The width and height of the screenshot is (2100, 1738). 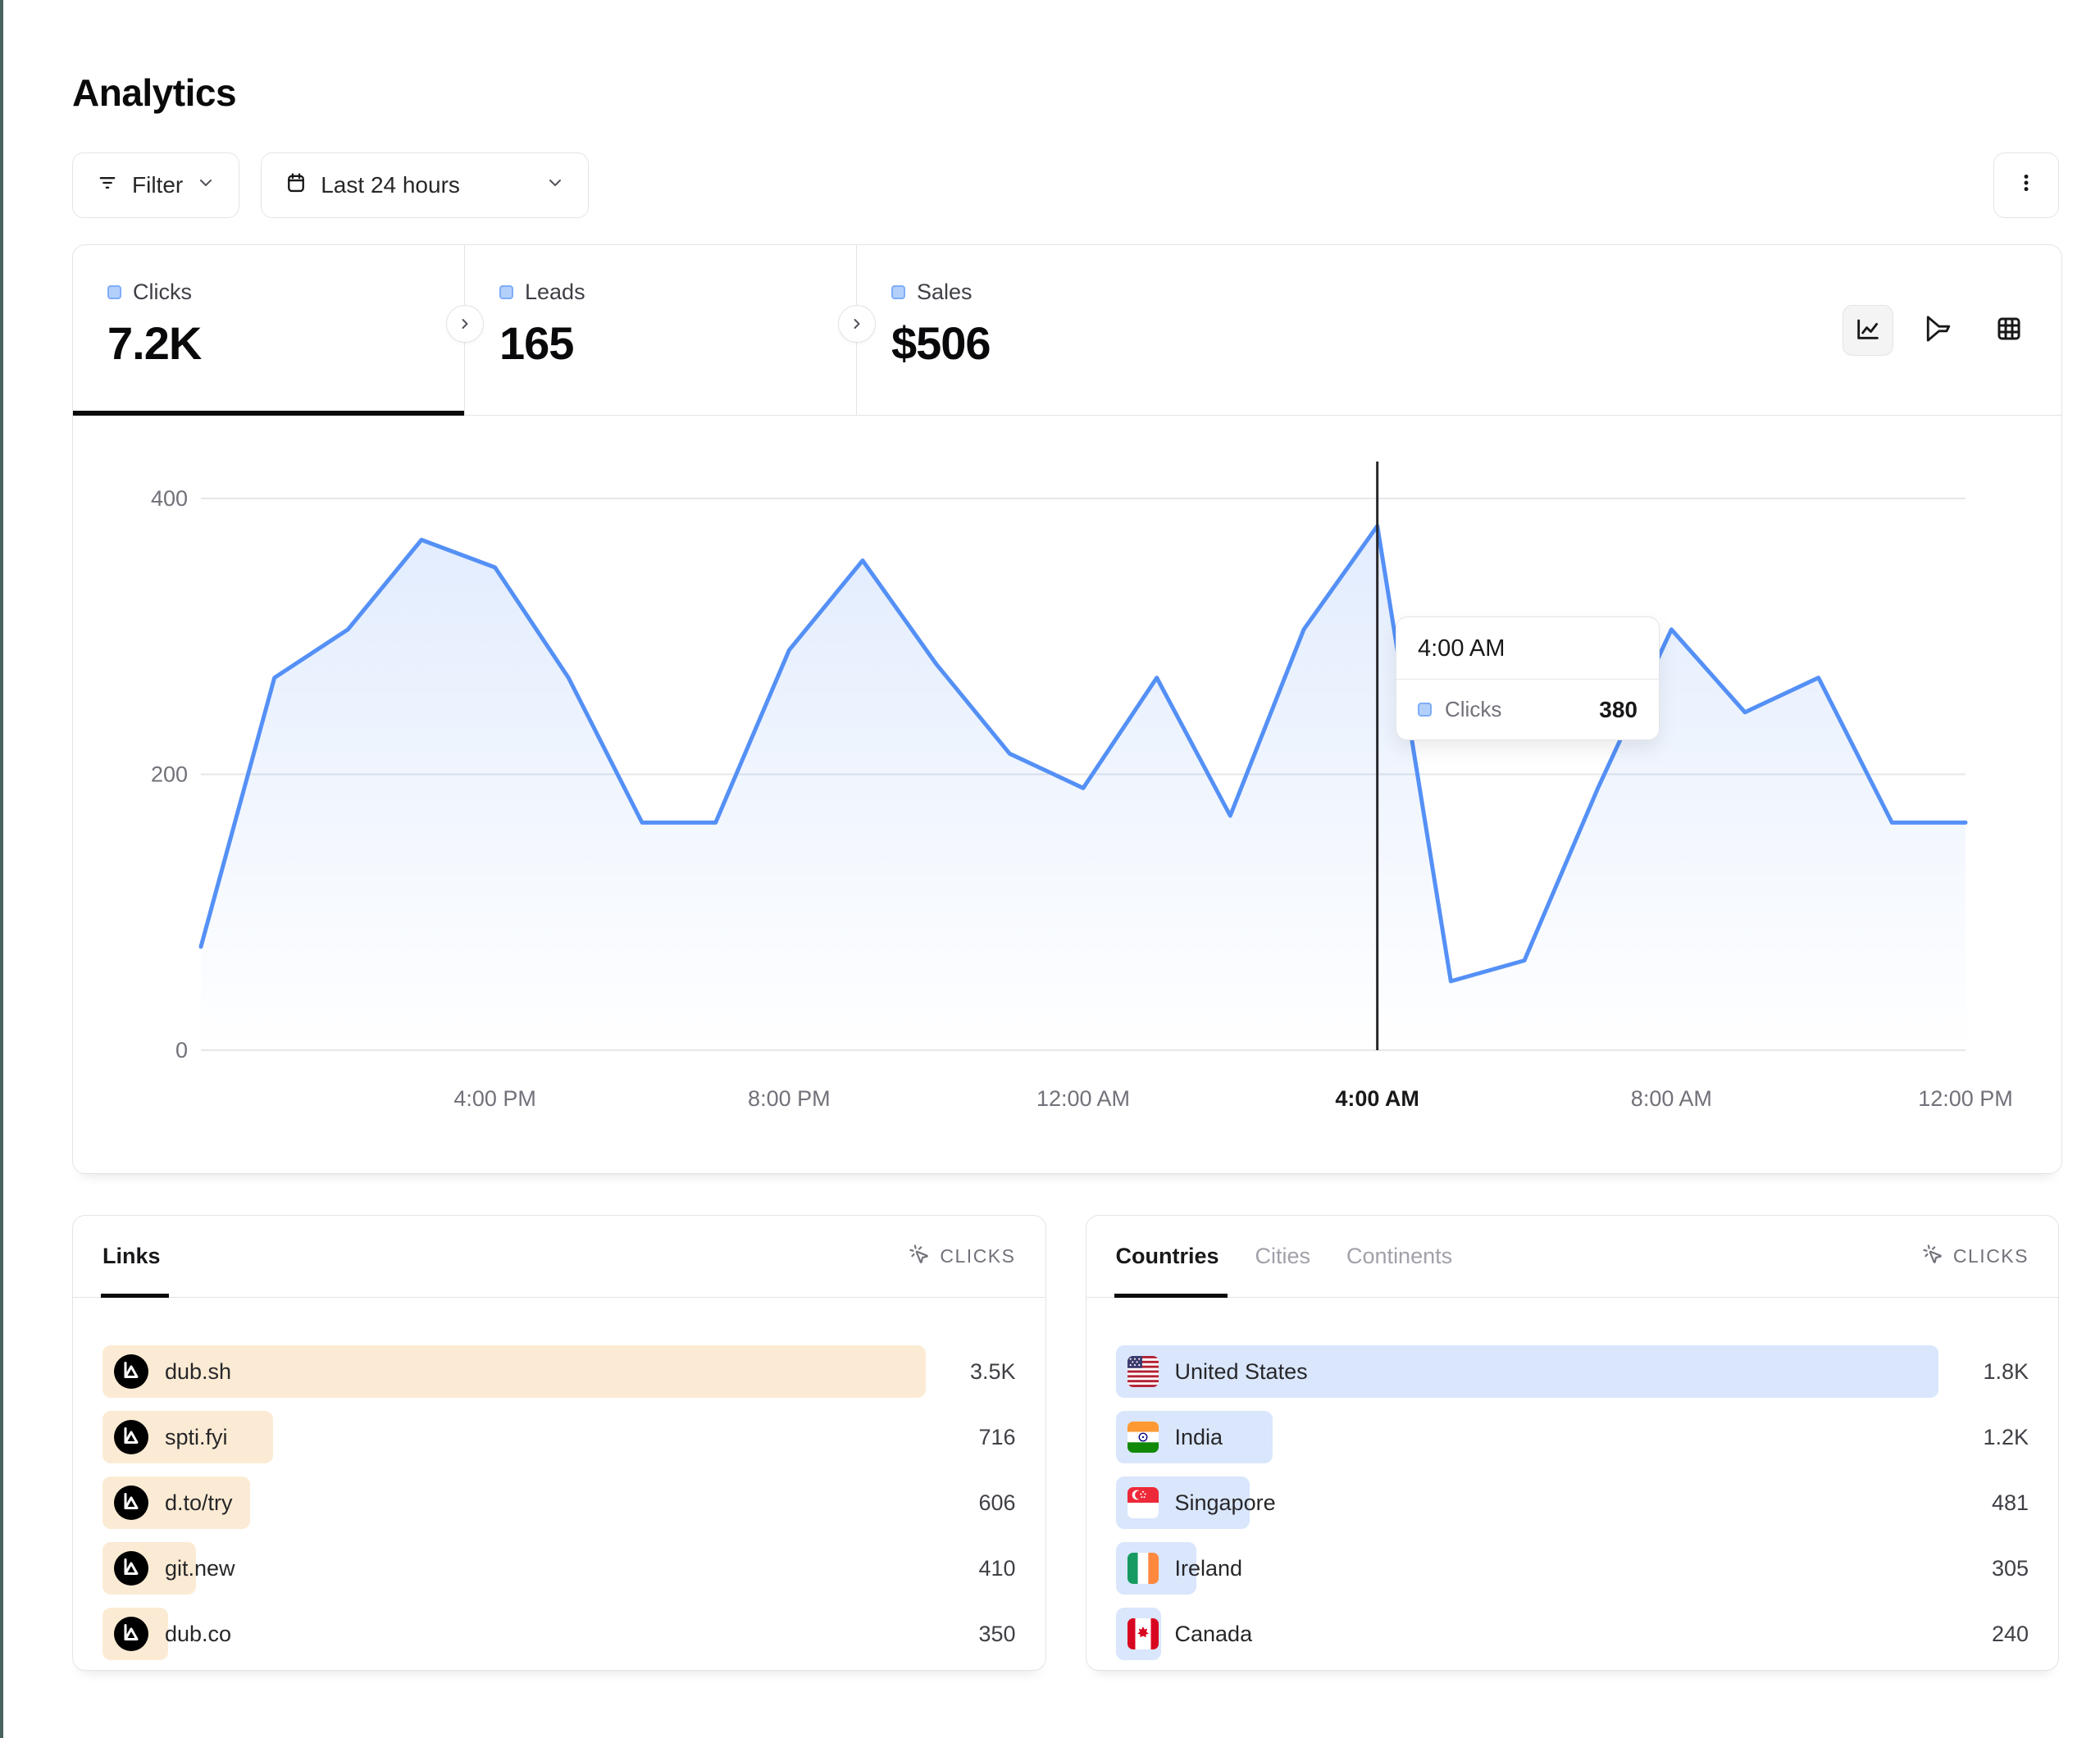 I want to click on funnel-view-button, so click(x=1938, y=330).